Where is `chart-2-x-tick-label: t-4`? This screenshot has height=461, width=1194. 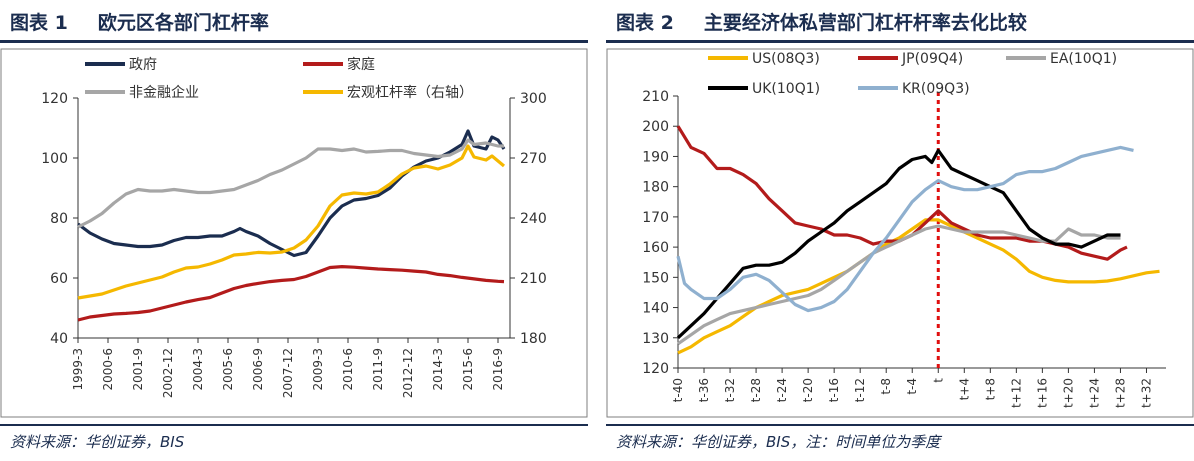
chart-2-x-tick-label: t-4 is located at coordinates (912, 386).